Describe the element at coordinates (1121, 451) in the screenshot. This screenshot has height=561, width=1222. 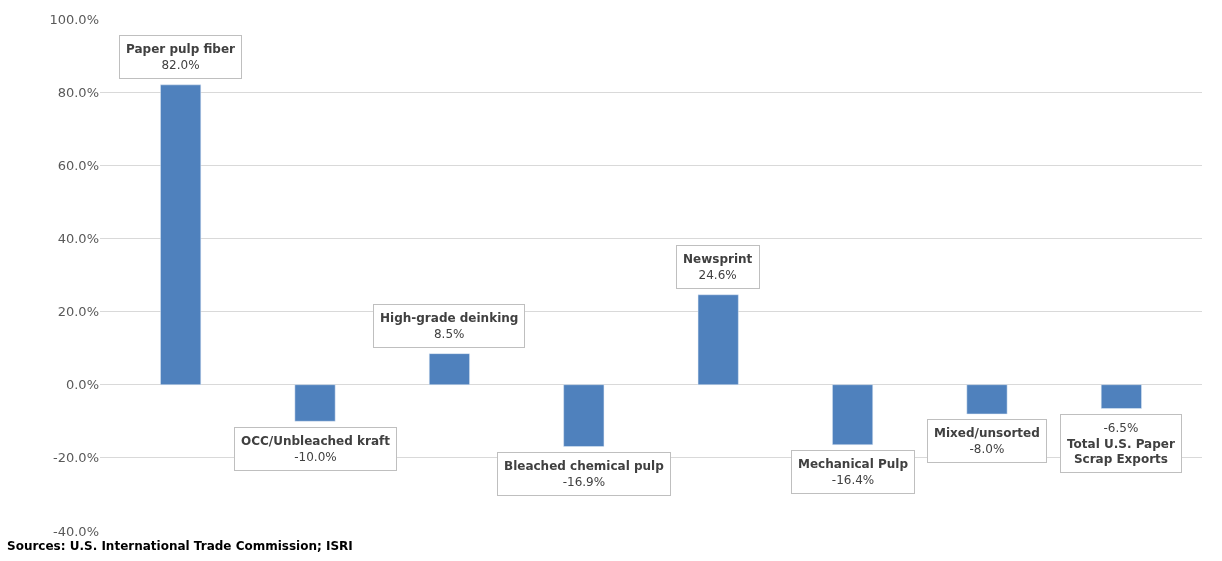
I see `x-tick-label: Total U.S. Paper Scrap Exports` at that location.